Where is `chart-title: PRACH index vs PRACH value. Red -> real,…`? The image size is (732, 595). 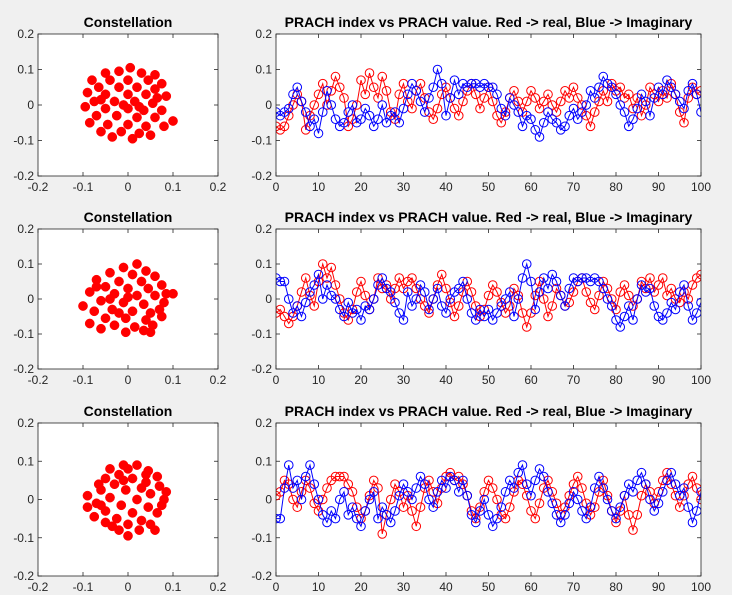
chart-title: PRACH index vs PRACH value. Red -> real,… is located at coordinates (489, 217).